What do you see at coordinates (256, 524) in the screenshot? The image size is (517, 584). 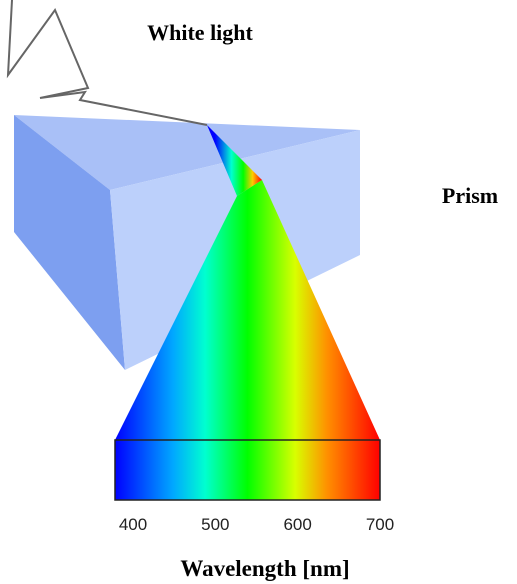 I see `tick-labels: 400 500 600 700` at bounding box center [256, 524].